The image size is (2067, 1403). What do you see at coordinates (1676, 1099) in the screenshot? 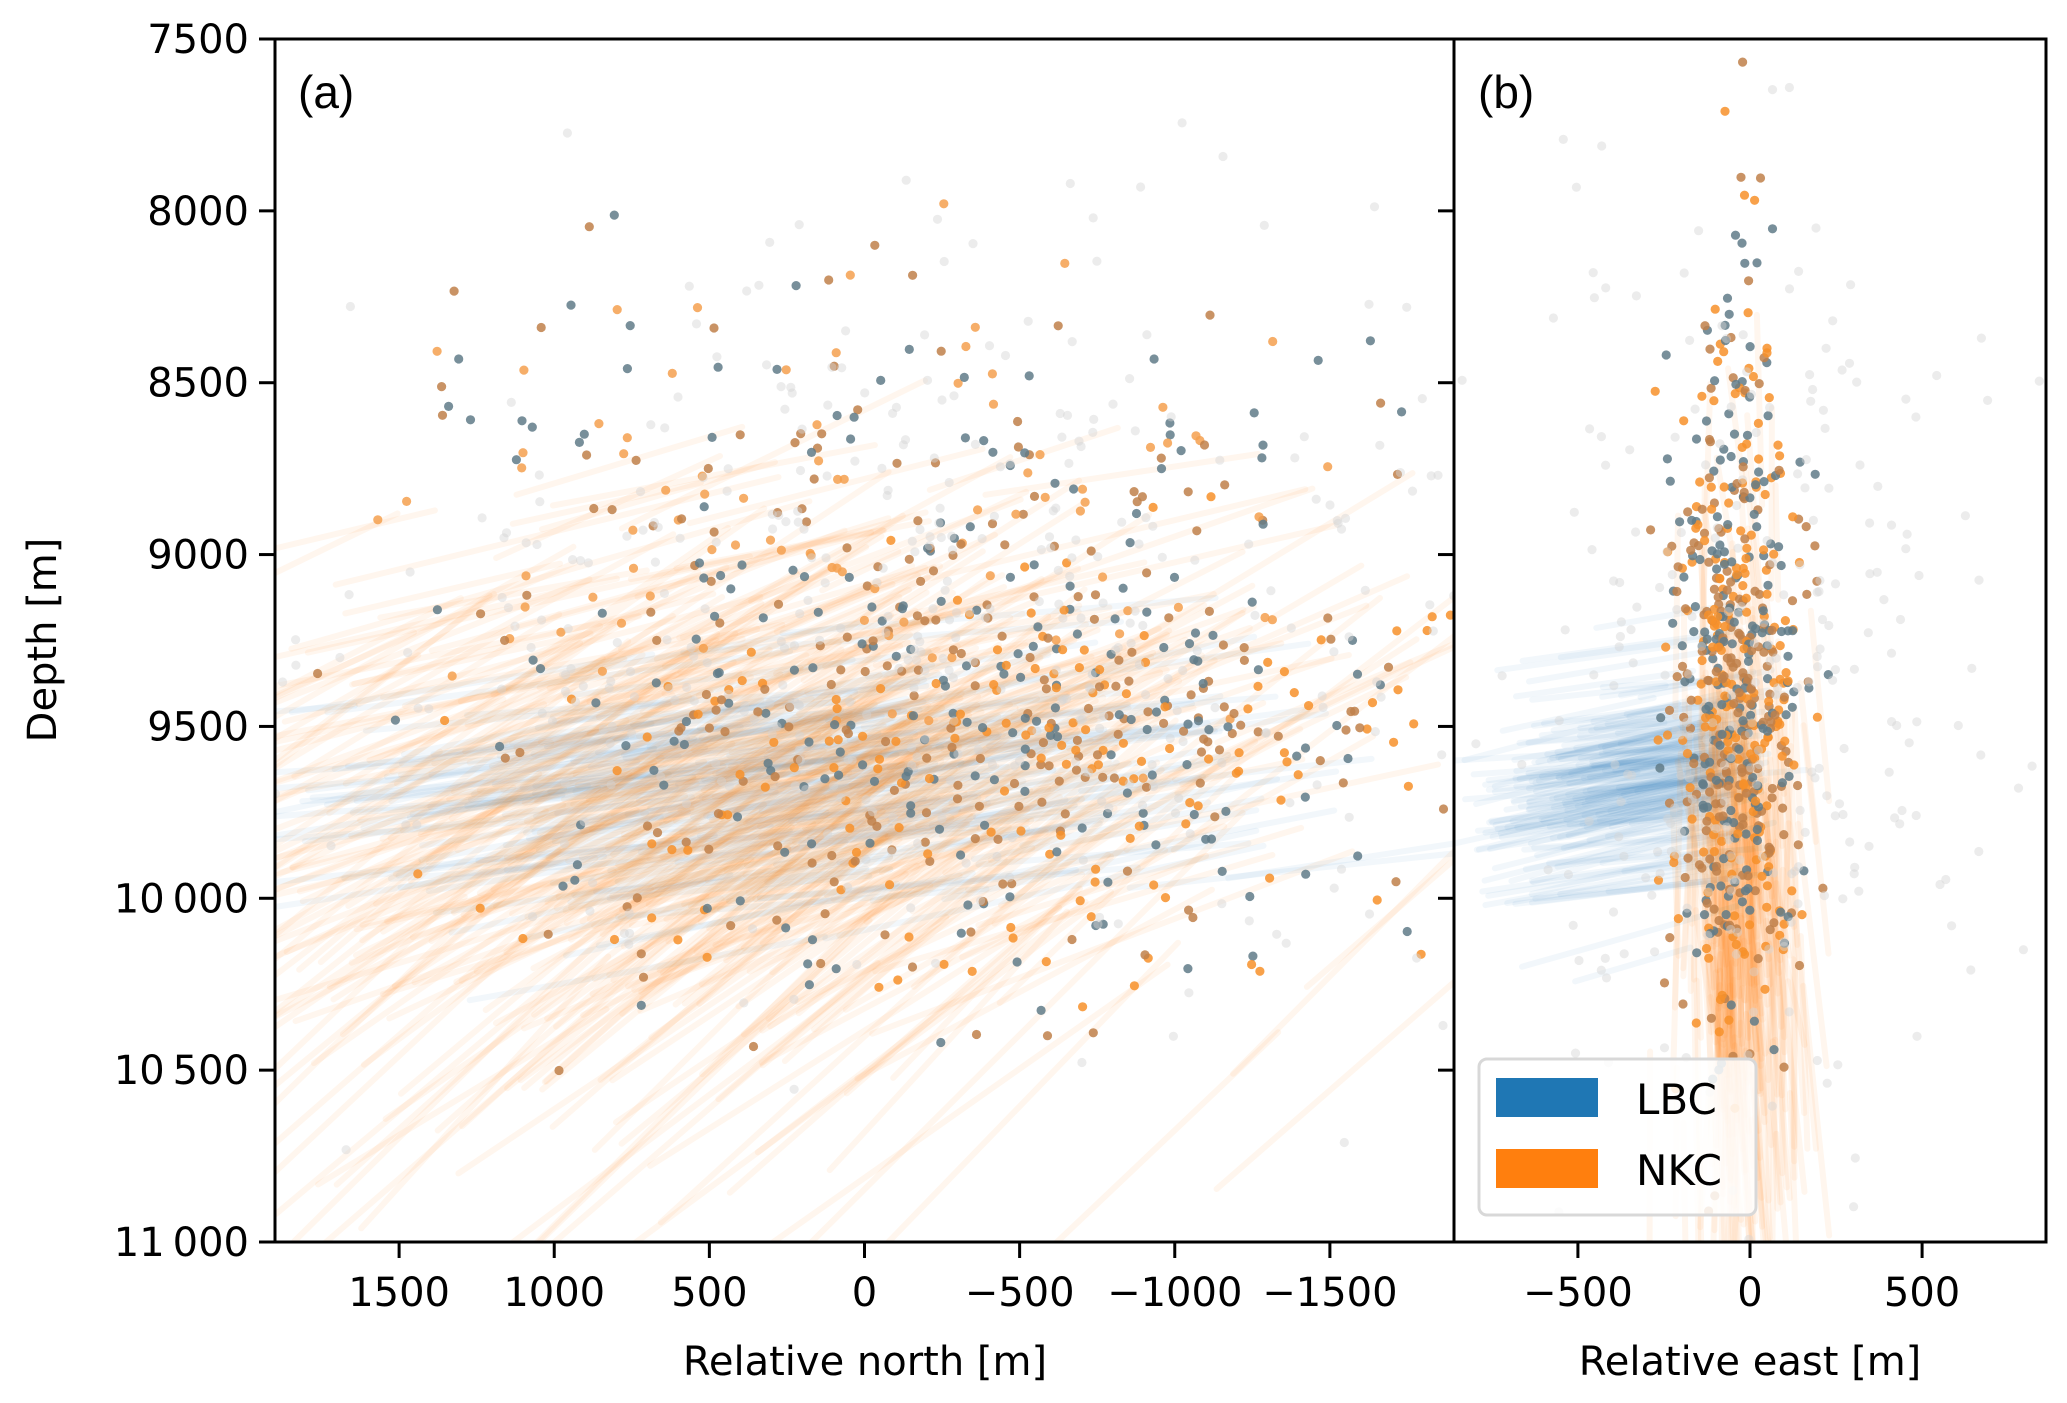
I see `legend-label-lbc: LBC` at bounding box center [1676, 1099].